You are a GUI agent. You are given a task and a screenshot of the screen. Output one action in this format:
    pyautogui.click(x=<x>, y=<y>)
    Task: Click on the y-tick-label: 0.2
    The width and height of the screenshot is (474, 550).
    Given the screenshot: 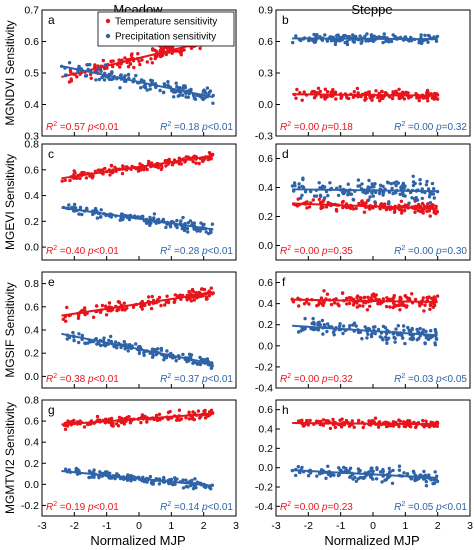 What is the action you would take?
    pyautogui.click(x=31, y=354)
    